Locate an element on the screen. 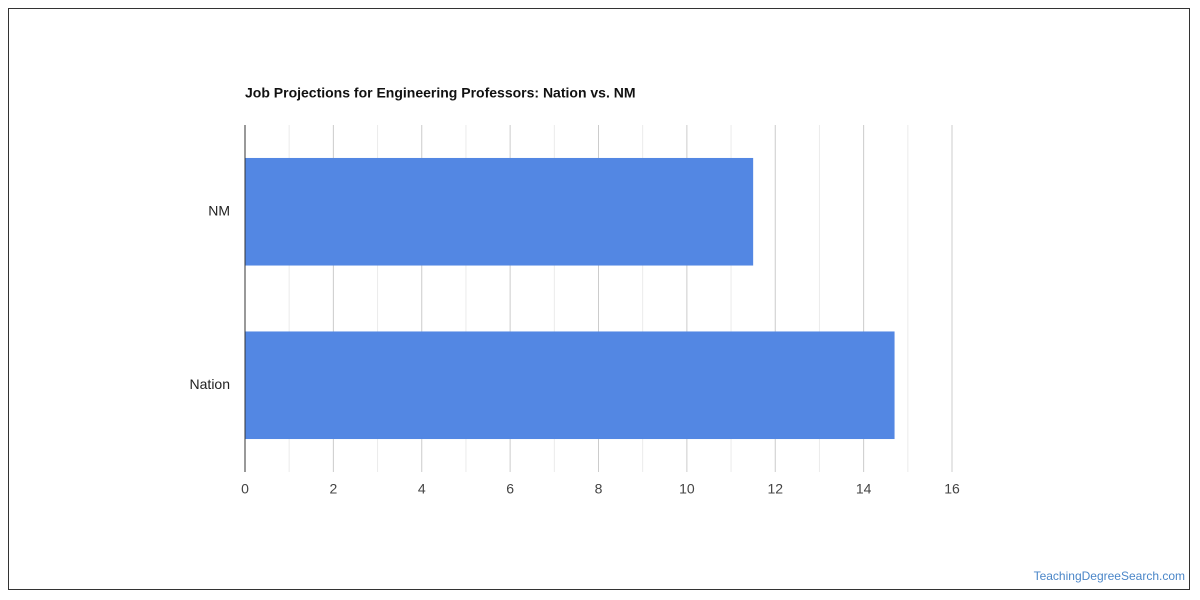 This screenshot has width=1200, height=600. x-tick-label: 0 is located at coordinates (245, 489).